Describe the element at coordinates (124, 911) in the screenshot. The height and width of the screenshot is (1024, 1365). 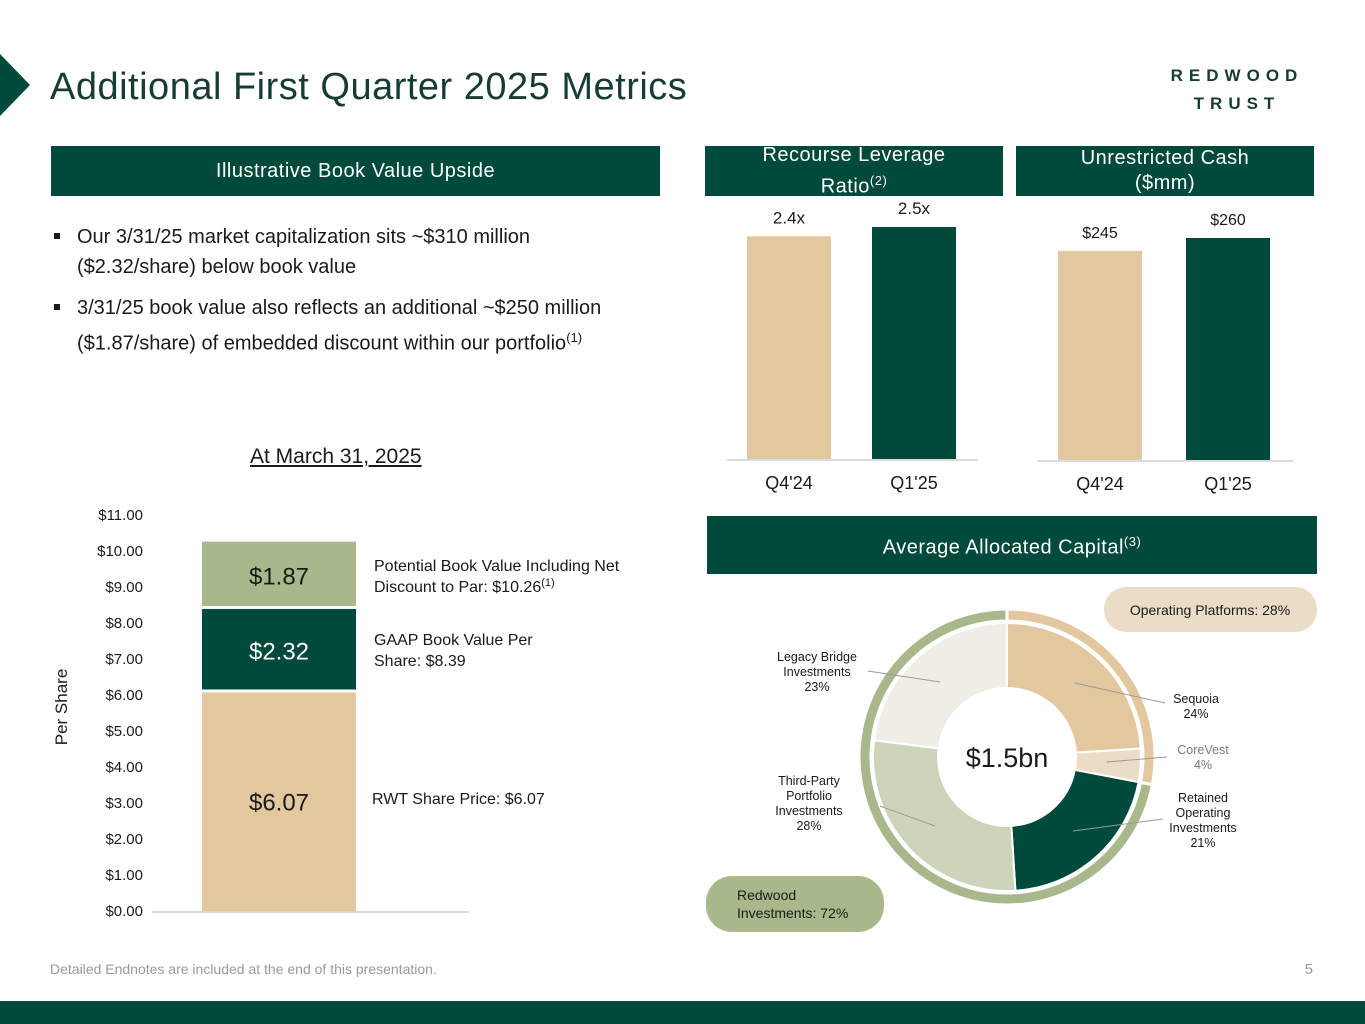
I see `y-tick-label: $0.00` at that location.